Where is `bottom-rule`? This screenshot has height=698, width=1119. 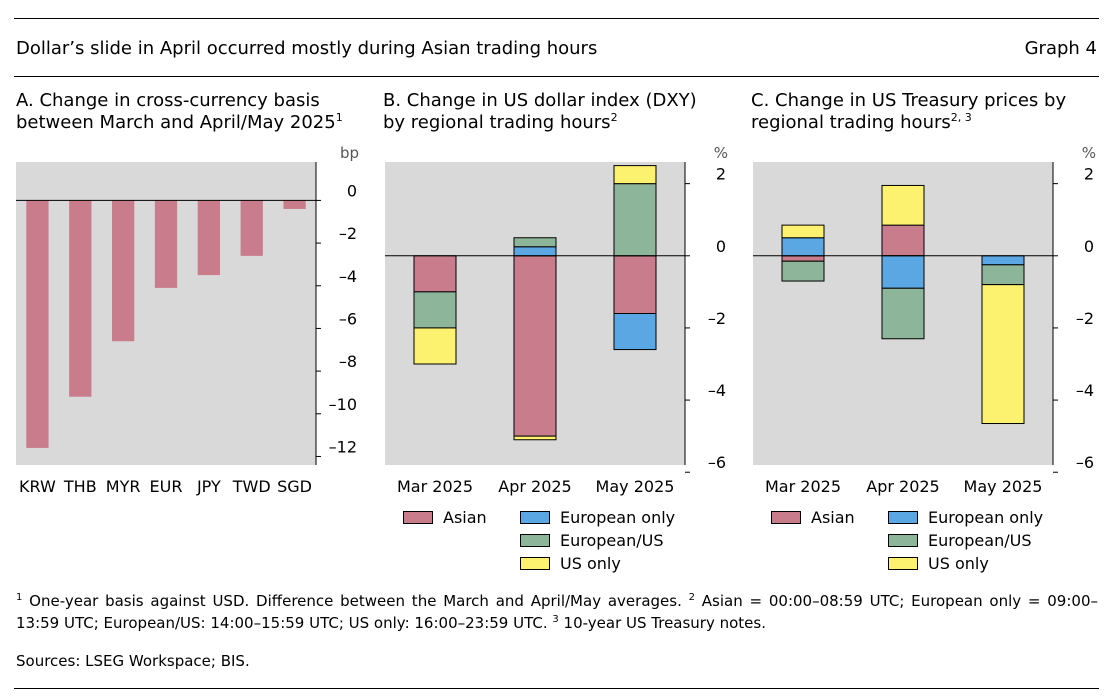
bottom-rule is located at coordinates (556, 688).